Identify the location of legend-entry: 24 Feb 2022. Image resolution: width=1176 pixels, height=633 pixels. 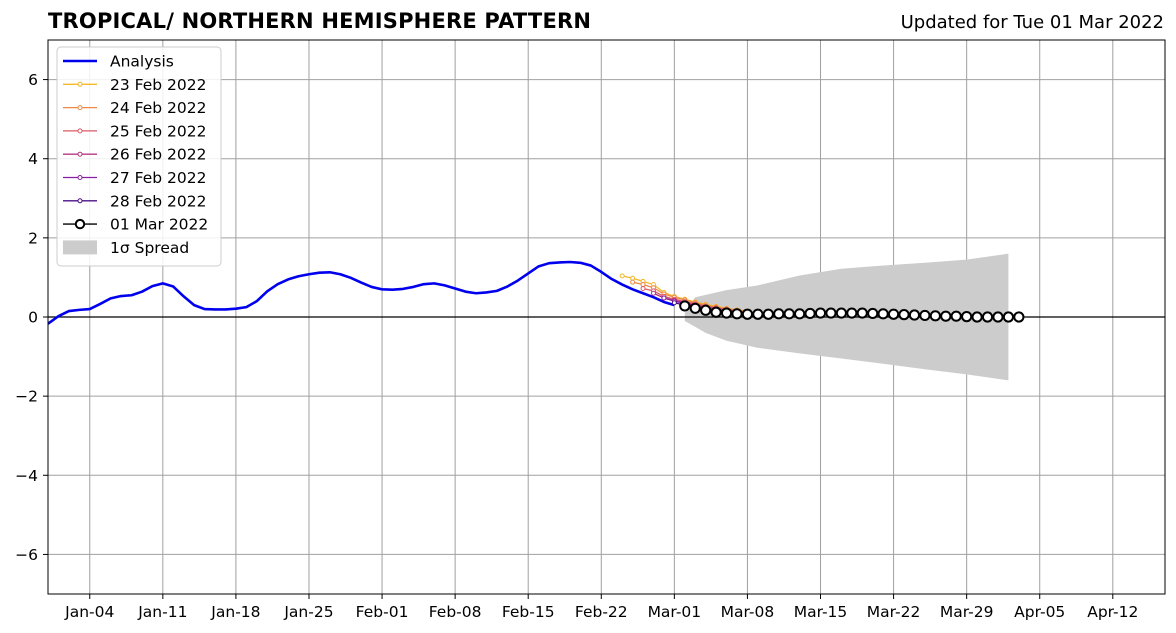
(134, 108).